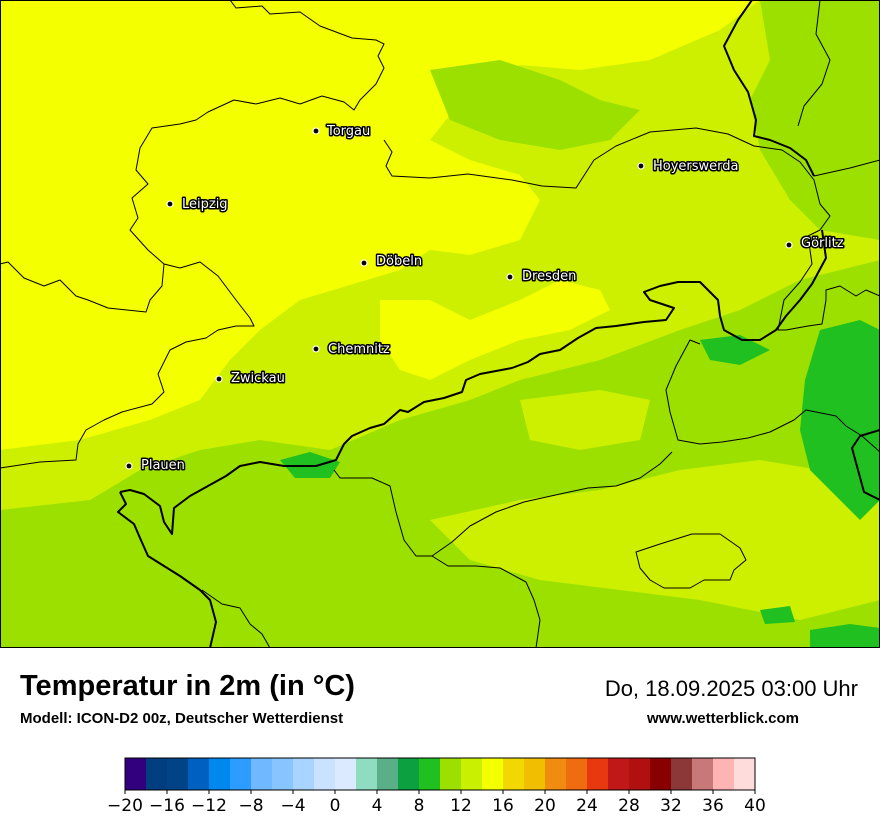  Describe the element at coordinates (545, 806) in the screenshot. I see `legend-tick-label: 20` at that location.